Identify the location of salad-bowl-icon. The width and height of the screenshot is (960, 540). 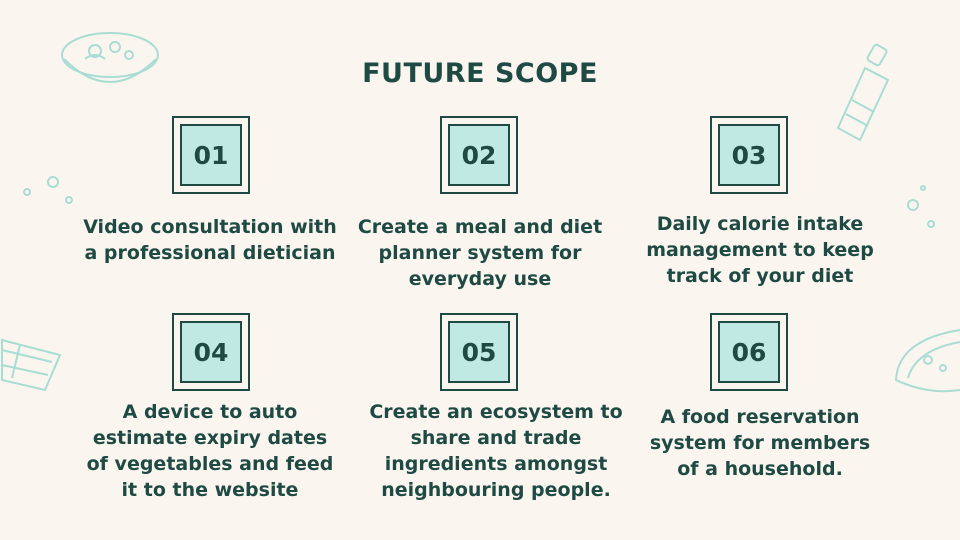
(110, 57).